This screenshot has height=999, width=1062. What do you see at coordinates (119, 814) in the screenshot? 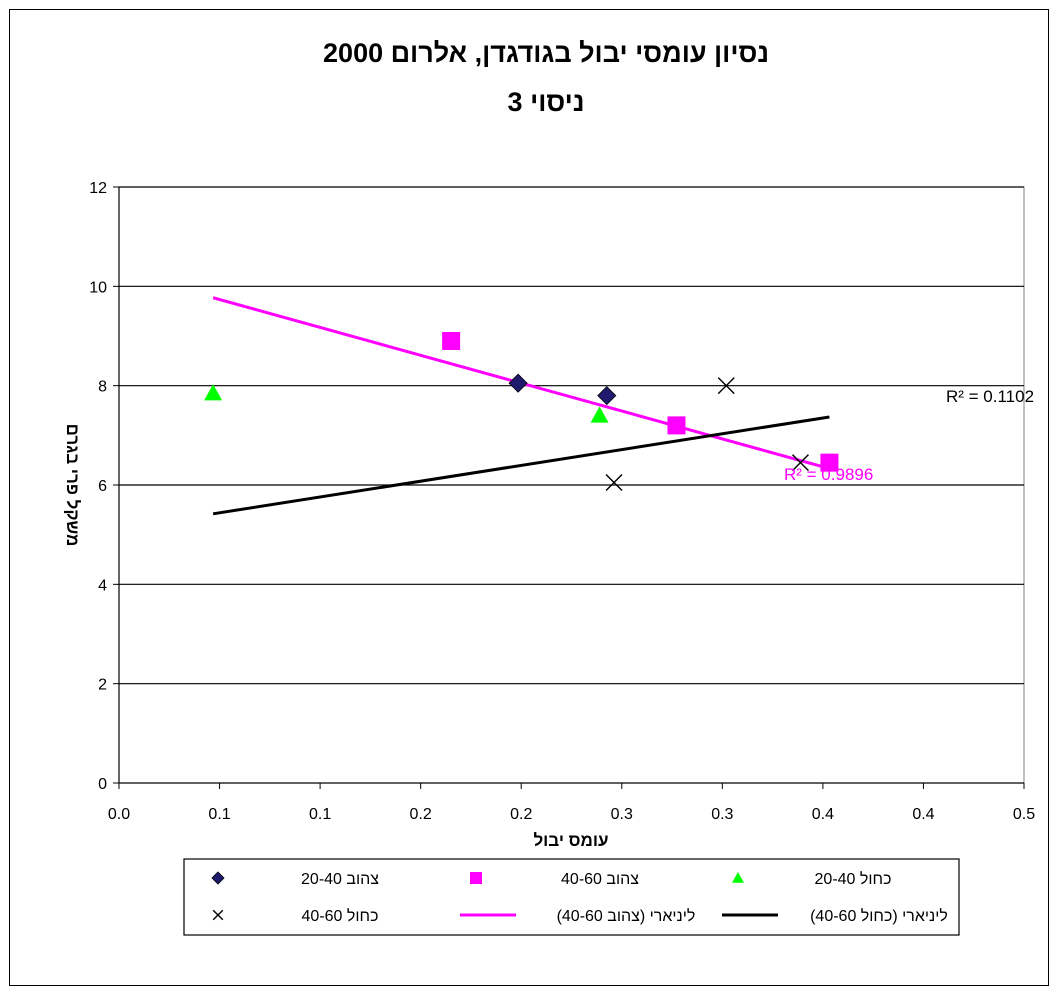
I see `x-tick-label: 0.0` at bounding box center [119, 814].